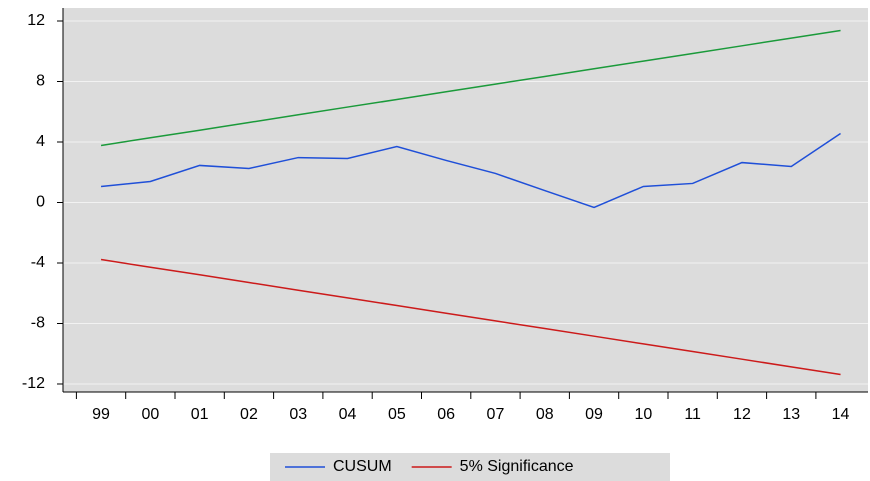  What do you see at coordinates (40, 81) in the screenshot?
I see `y-tick-label: 8` at bounding box center [40, 81].